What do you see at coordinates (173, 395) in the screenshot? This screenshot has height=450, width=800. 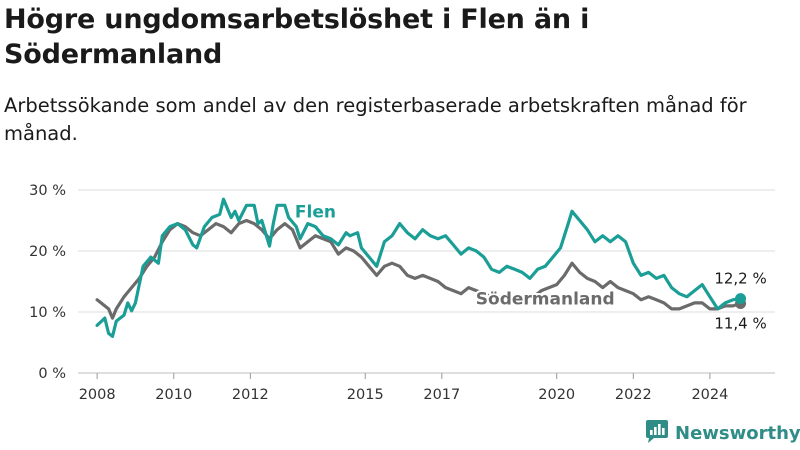 I see `x-tick-label: 2010` at bounding box center [173, 395].